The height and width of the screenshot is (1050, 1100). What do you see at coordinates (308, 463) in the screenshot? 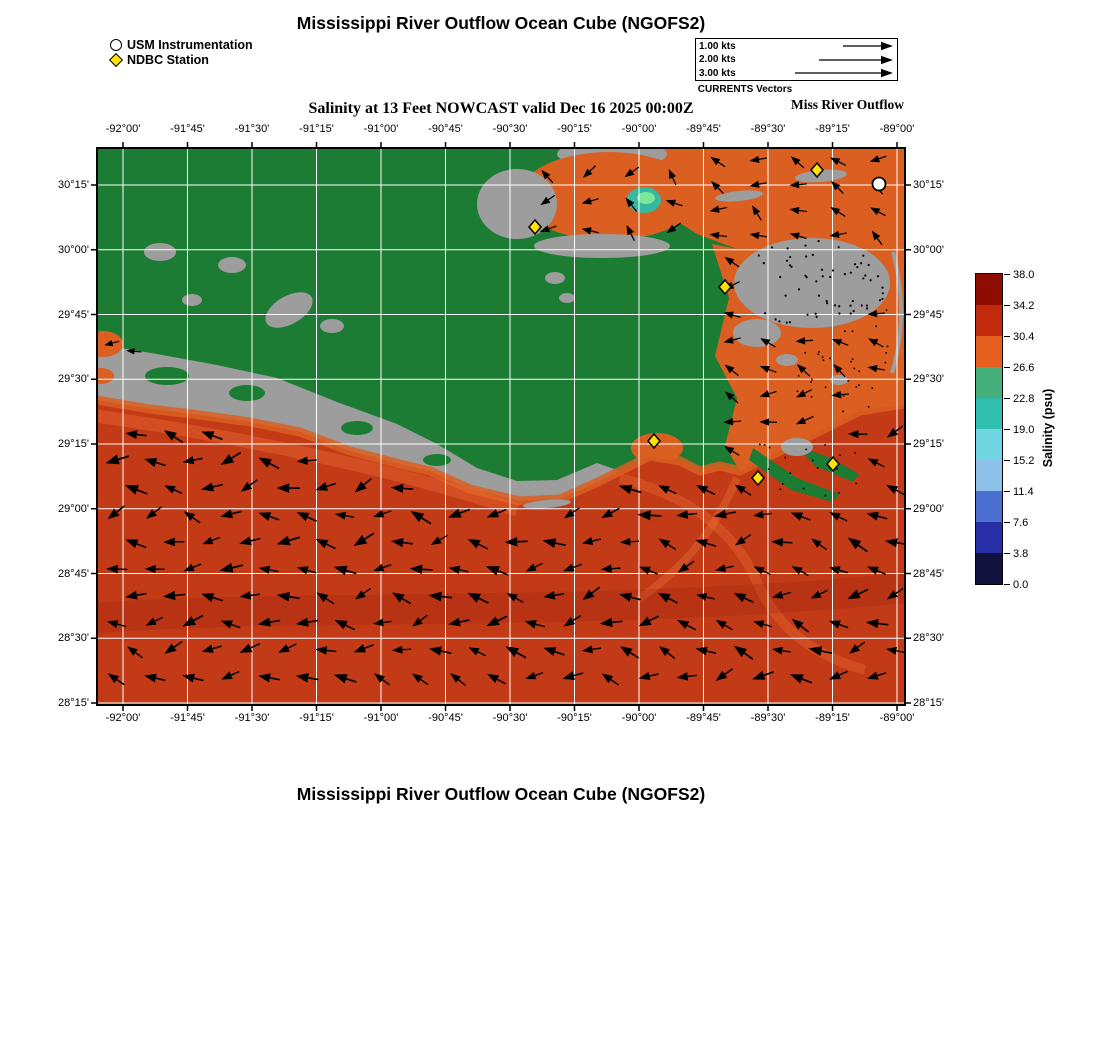
I see `plume-streak` at bounding box center [308, 463].